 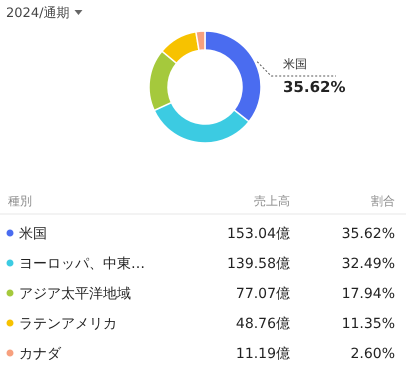 What do you see at coordinates (40, 354) in the screenshot?
I see `legend-label: カナダ` at bounding box center [40, 354].